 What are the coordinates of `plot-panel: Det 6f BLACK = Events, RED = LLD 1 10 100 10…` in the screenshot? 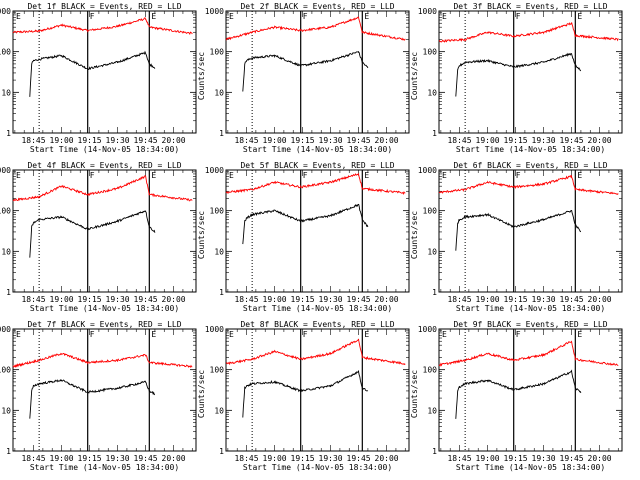 It's located at (516, 237).